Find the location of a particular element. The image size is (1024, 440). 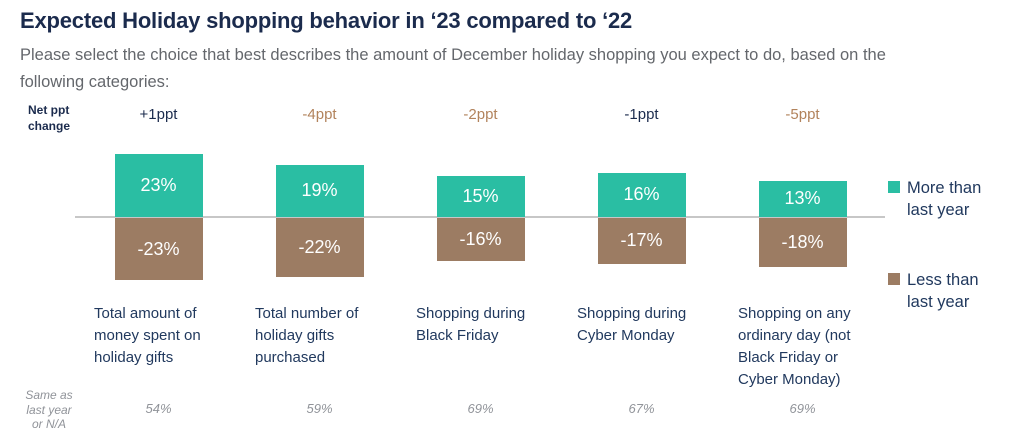

same-as-value: 67% is located at coordinates (641, 408).